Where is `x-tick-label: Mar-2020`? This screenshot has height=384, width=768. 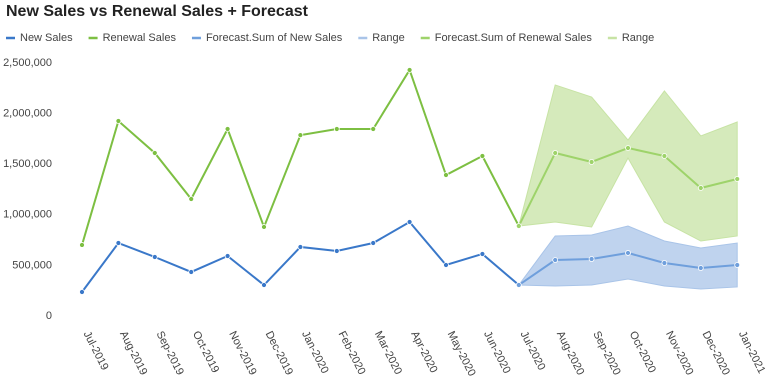 x-tick-label: Mar-2020 is located at coordinates (388, 352).